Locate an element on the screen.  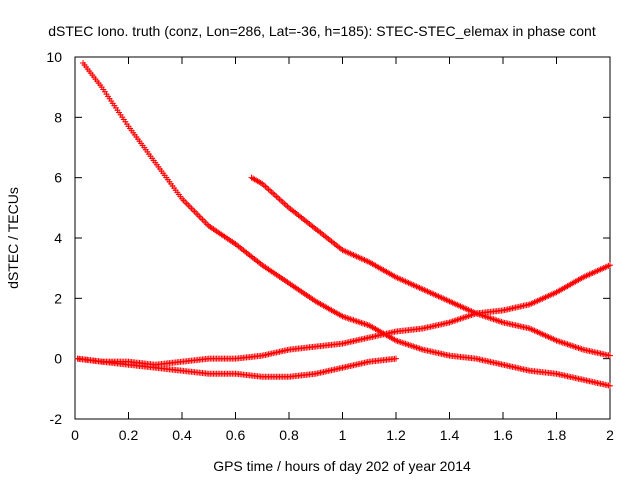
x-tick-label: 0 is located at coordinates (75, 435).